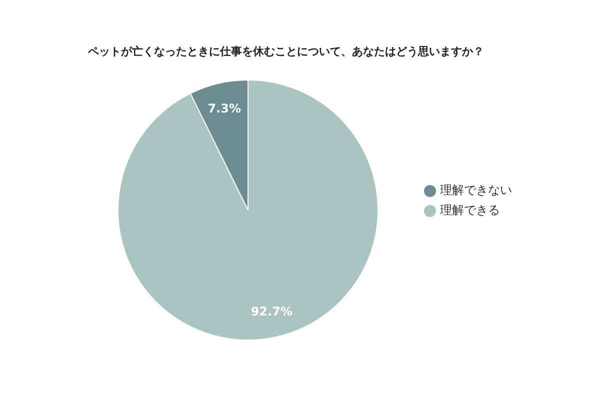 Image resolution: width=600 pixels, height=400 pixels. What do you see at coordinates (470, 210) in the screenshot?
I see `legend-label: 理解できる` at bounding box center [470, 210].